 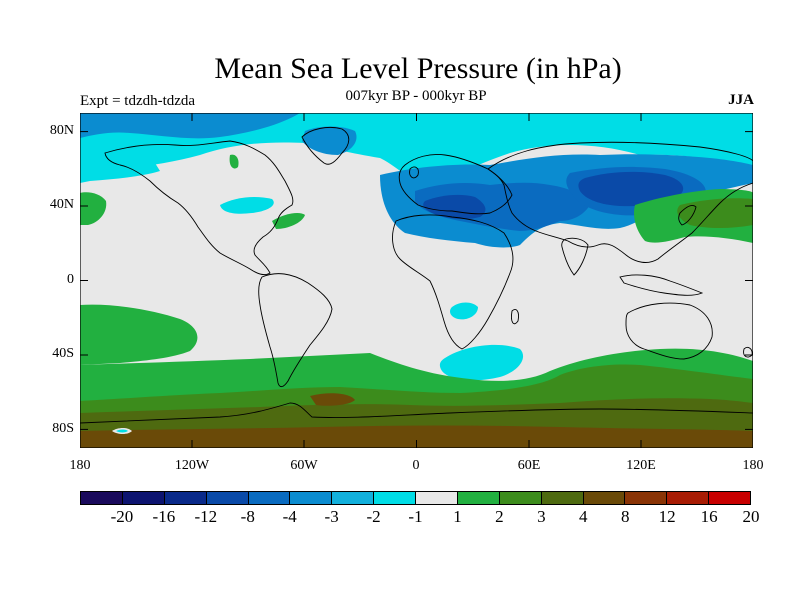 I want to click on greenland-coast, so click(x=325, y=145).